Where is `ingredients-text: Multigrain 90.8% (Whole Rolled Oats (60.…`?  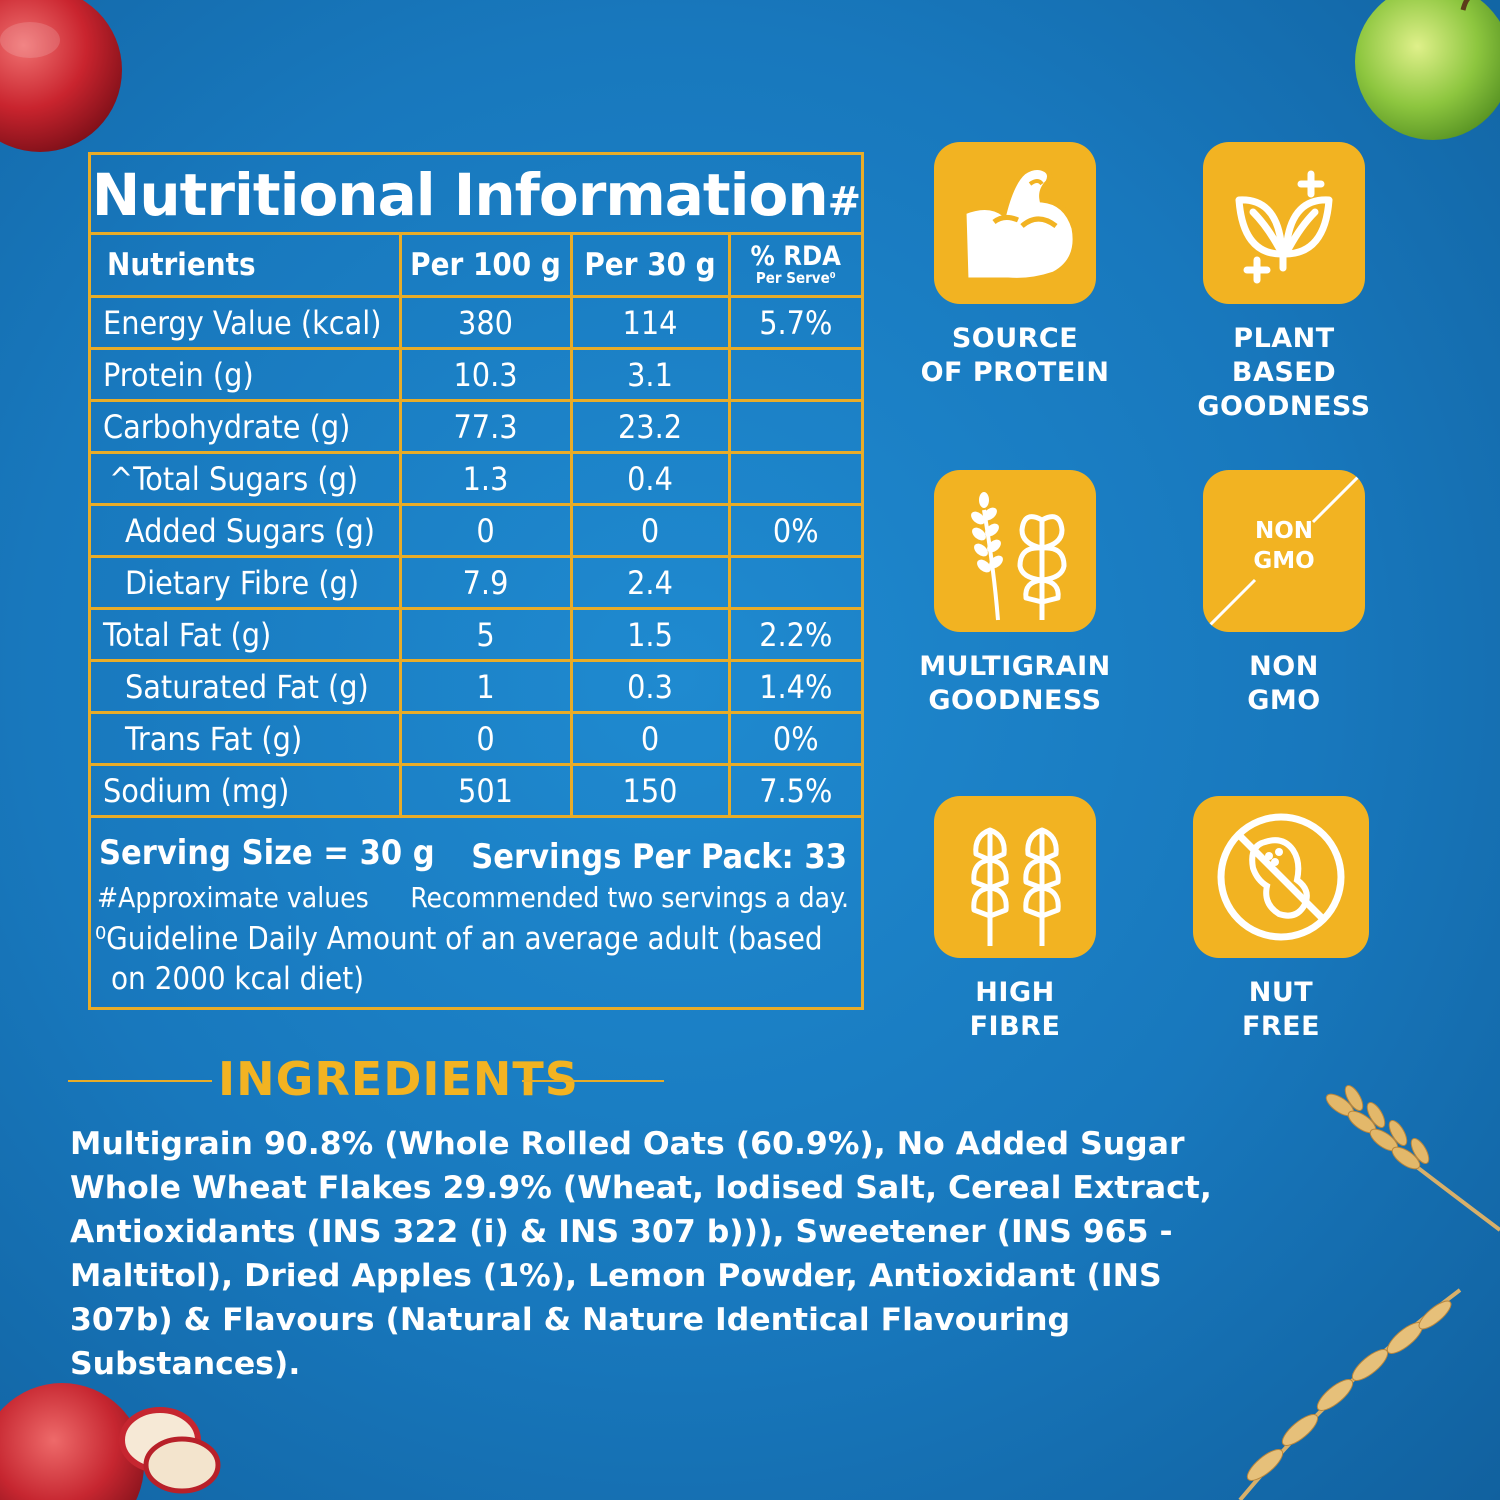 ingredients-text: Multigrain 90.8% (Whole Rolled Oats (60.… is located at coordinates (641, 1254).